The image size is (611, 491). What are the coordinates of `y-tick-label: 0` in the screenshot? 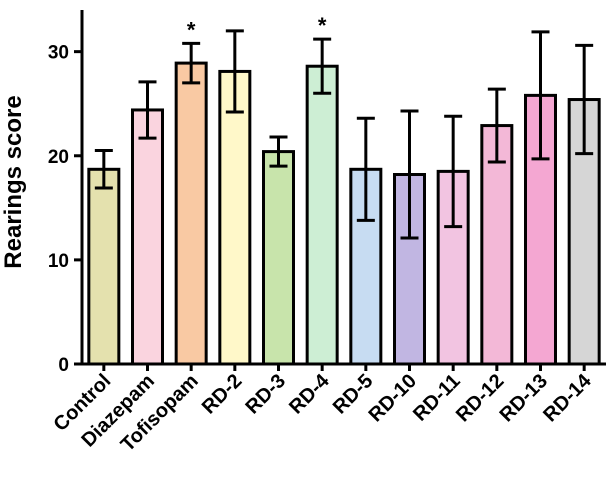 It's located at (63, 365).